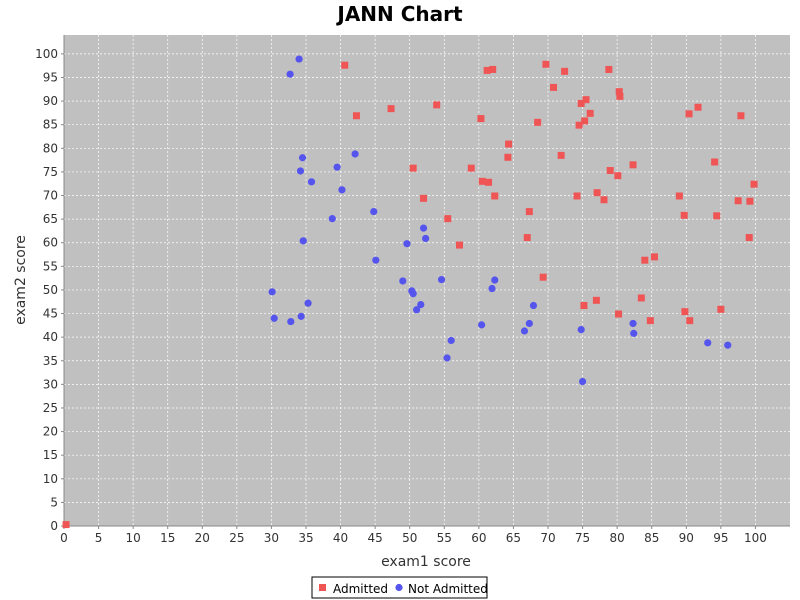 The image size is (800, 600). What do you see at coordinates (399, 14) in the screenshot?
I see `chart-title: JANN Chart` at bounding box center [399, 14].